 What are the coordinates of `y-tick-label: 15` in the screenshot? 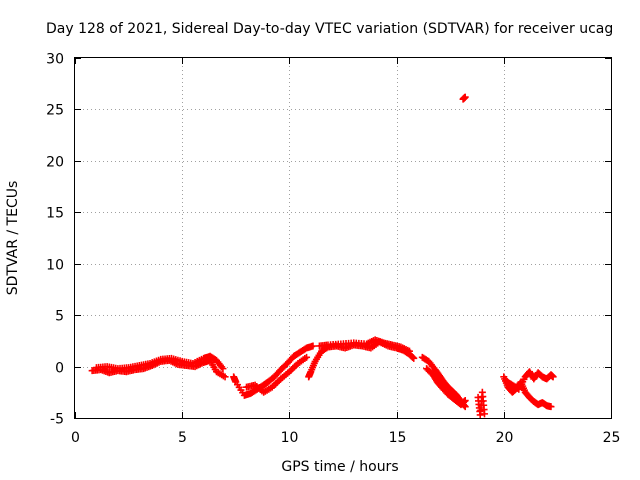 It's located at (55, 214).